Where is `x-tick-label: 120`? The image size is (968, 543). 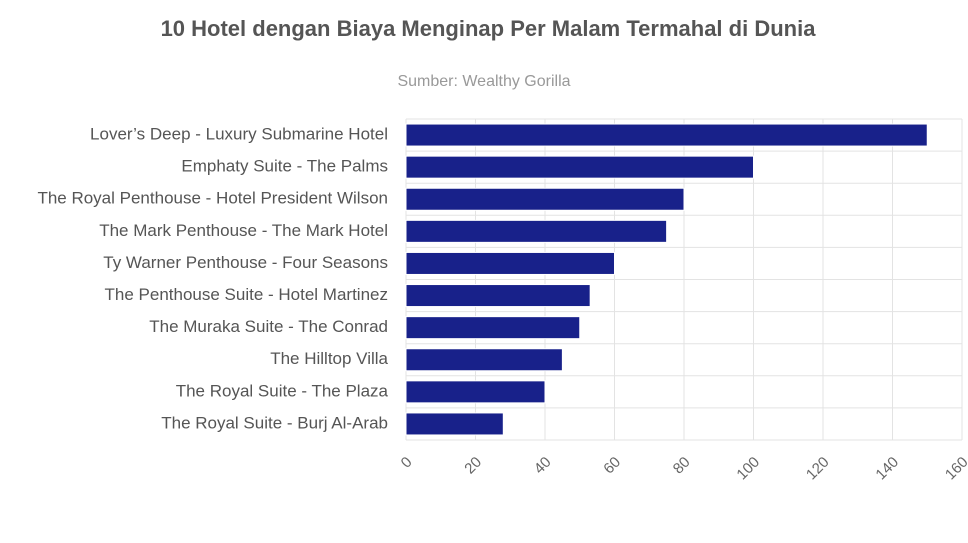
x-tick-label: 120 is located at coordinates (818, 469).